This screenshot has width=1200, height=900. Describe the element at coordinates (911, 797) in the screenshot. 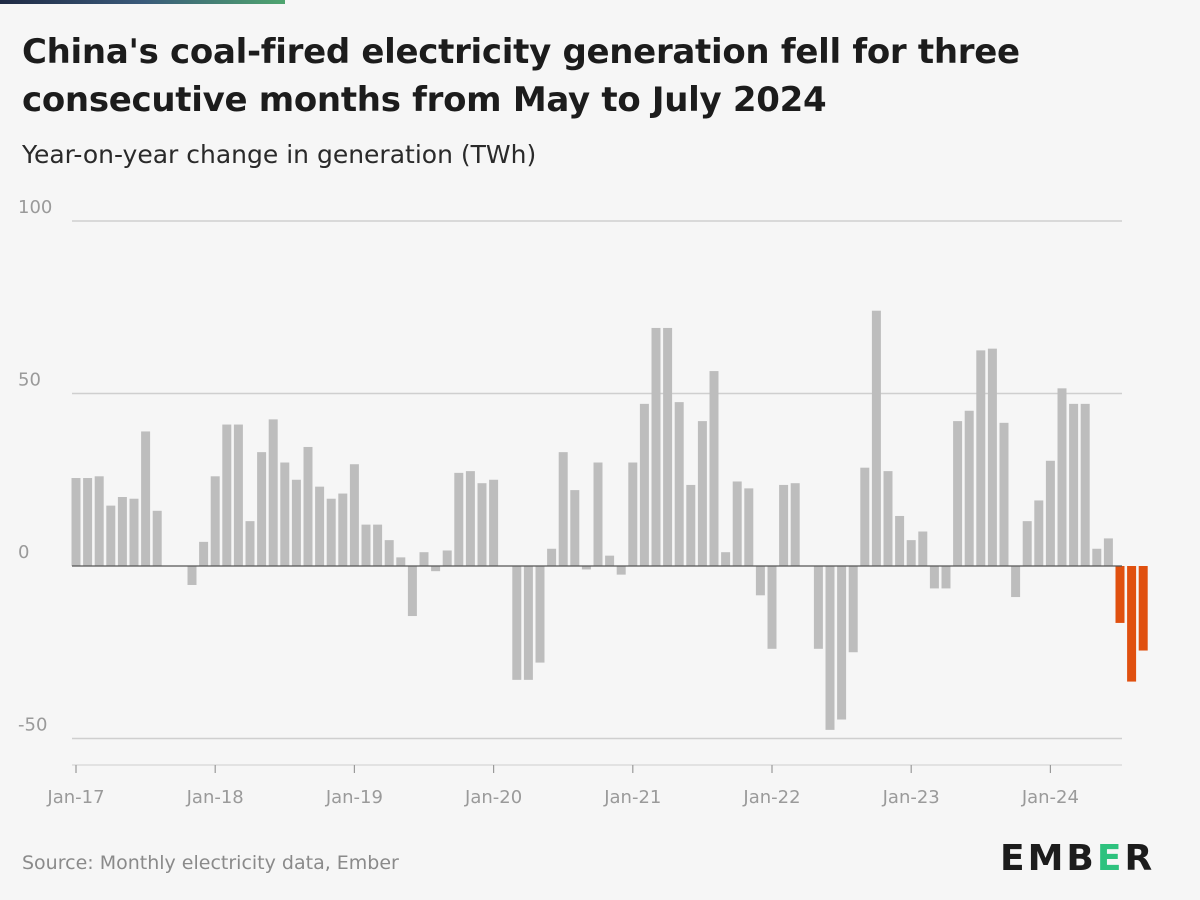

I see `x-tick-label: Jan-23` at that location.